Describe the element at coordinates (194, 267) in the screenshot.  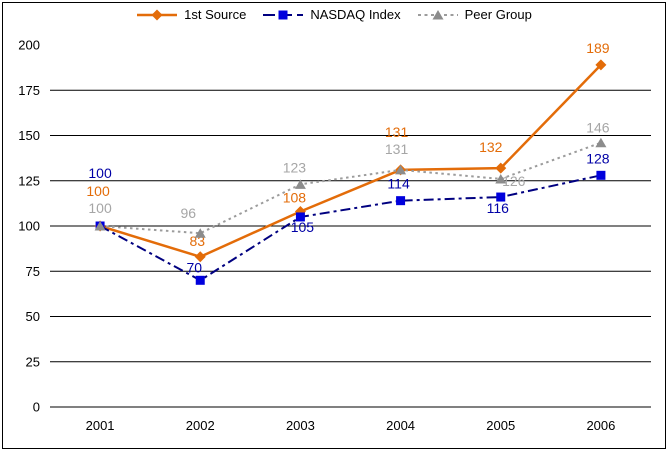
I see `data-label: 70` at that location.